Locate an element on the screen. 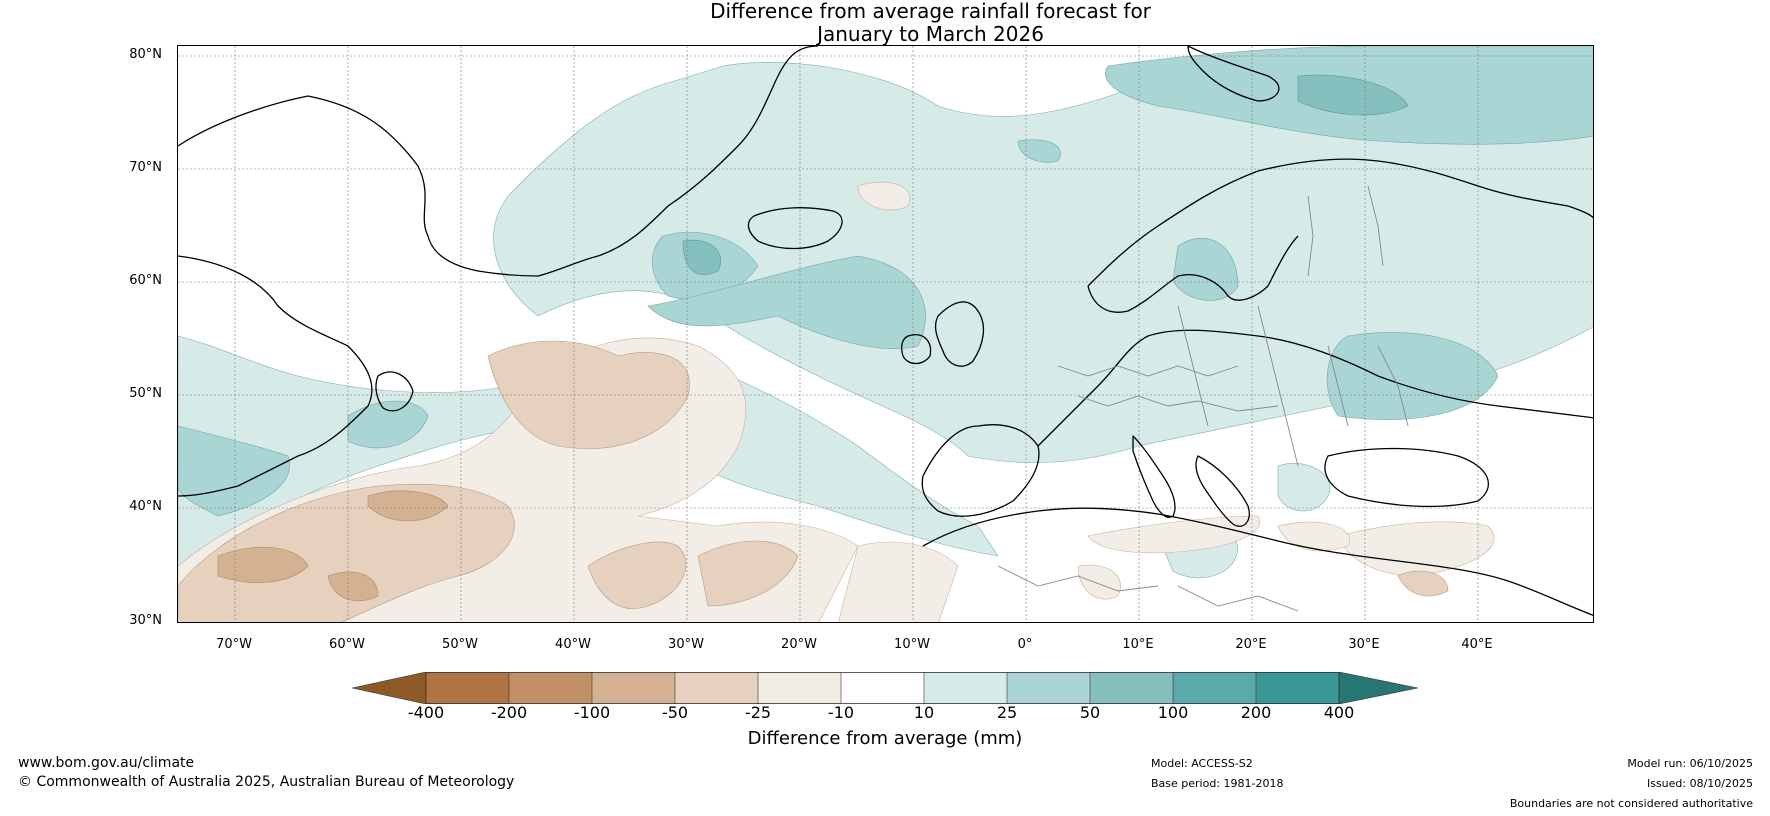  colorbar-tick: 200 is located at coordinates (1256, 712).